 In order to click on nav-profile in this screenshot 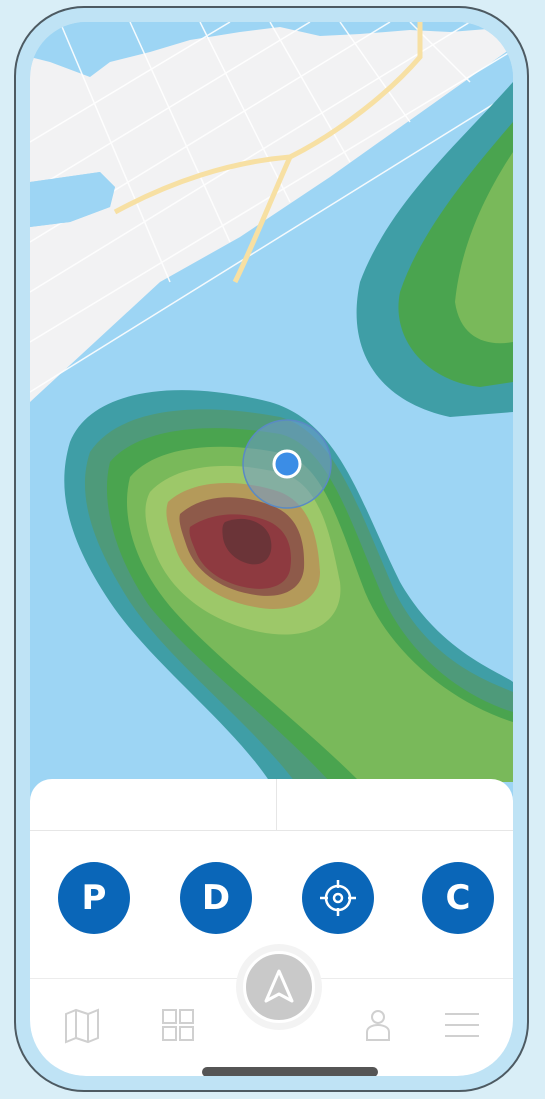, I will do `click(378, 1025)`.